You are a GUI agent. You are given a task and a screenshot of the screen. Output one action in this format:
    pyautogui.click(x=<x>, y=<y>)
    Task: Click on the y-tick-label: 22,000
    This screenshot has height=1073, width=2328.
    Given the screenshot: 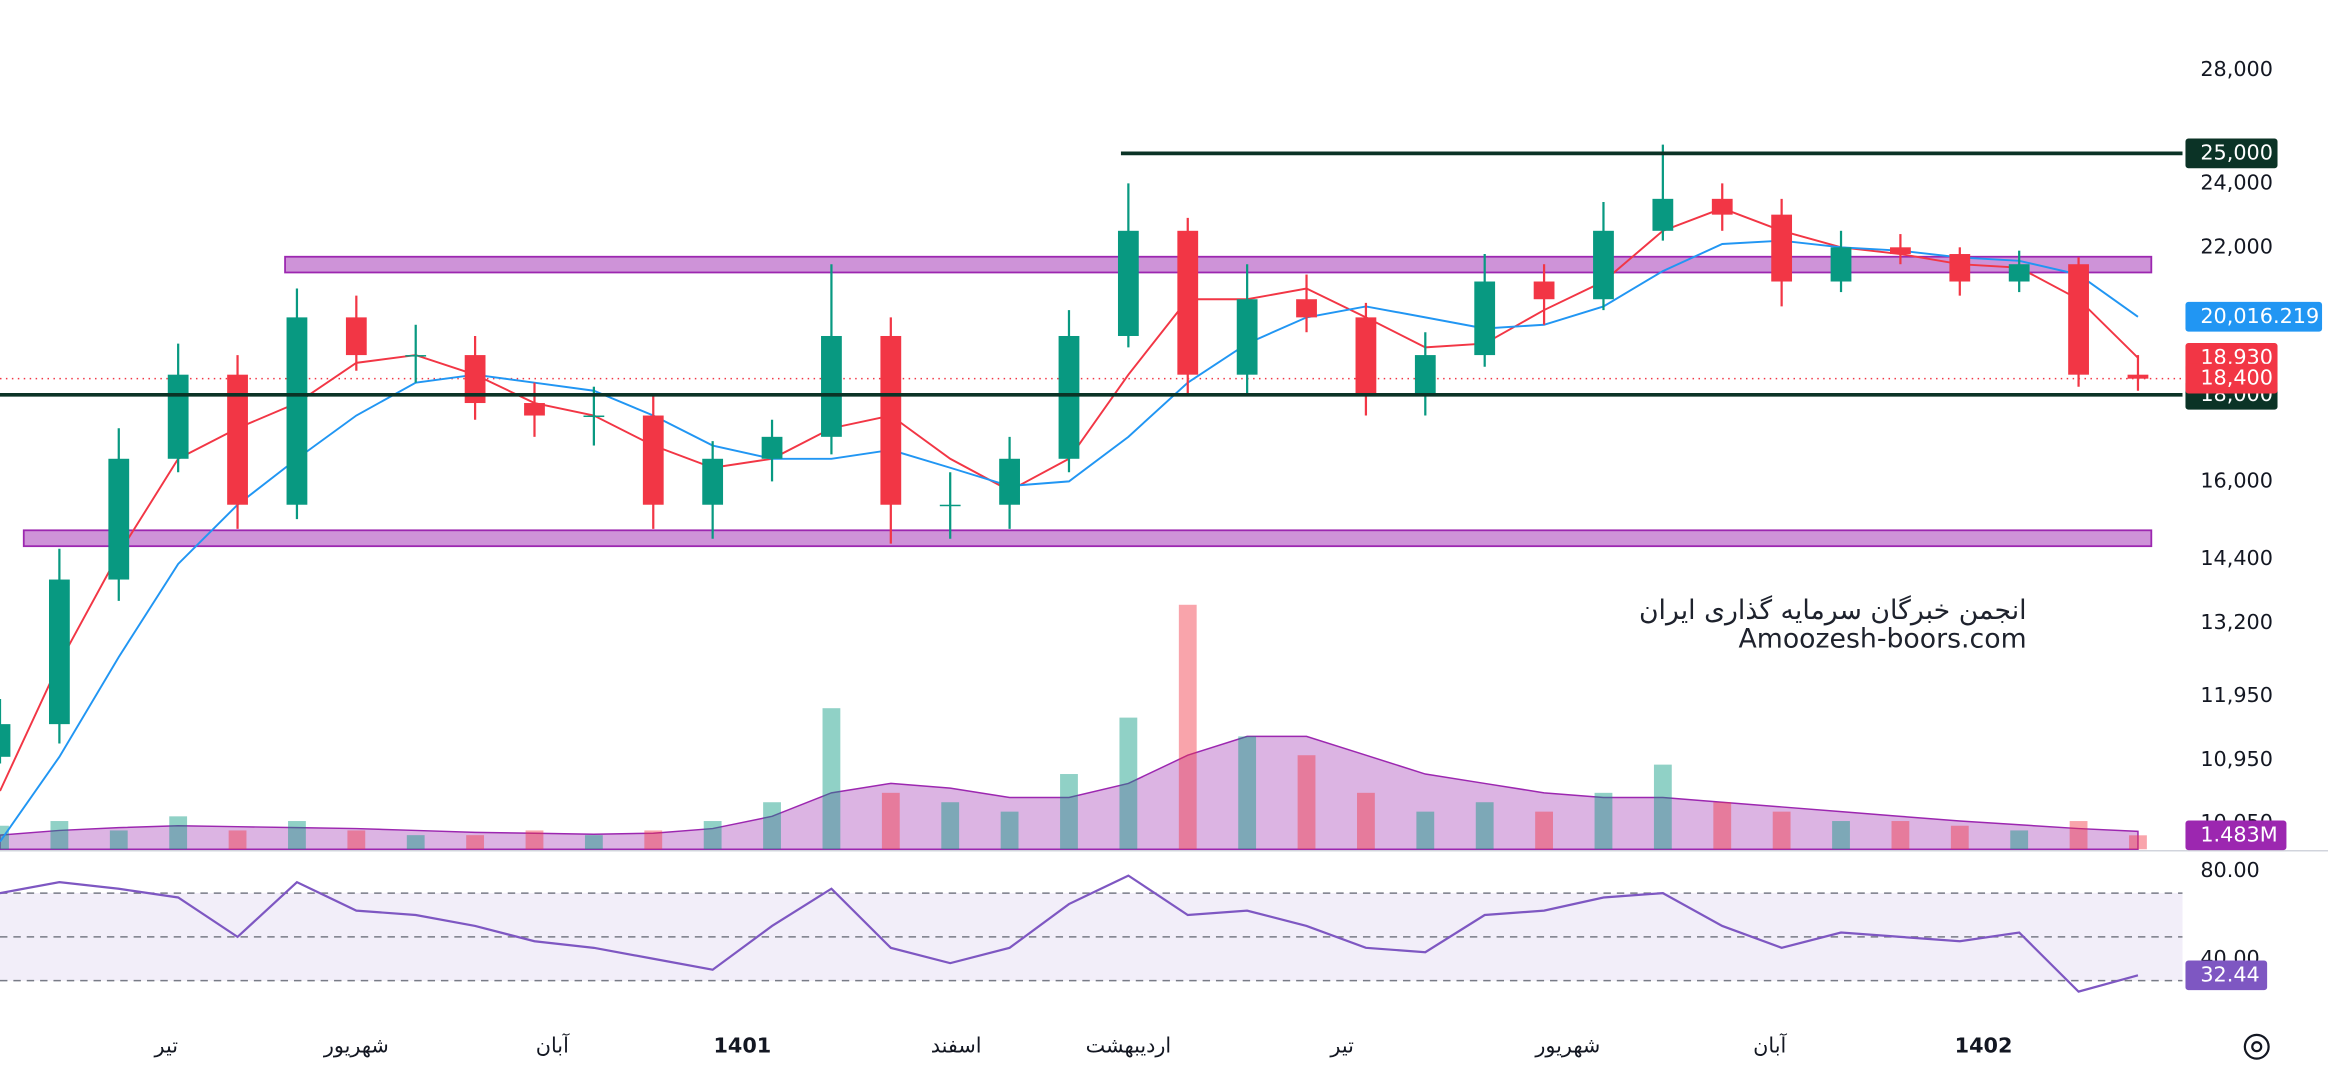 What is the action you would take?
    pyautogui.click(x=2236, y=246)
    